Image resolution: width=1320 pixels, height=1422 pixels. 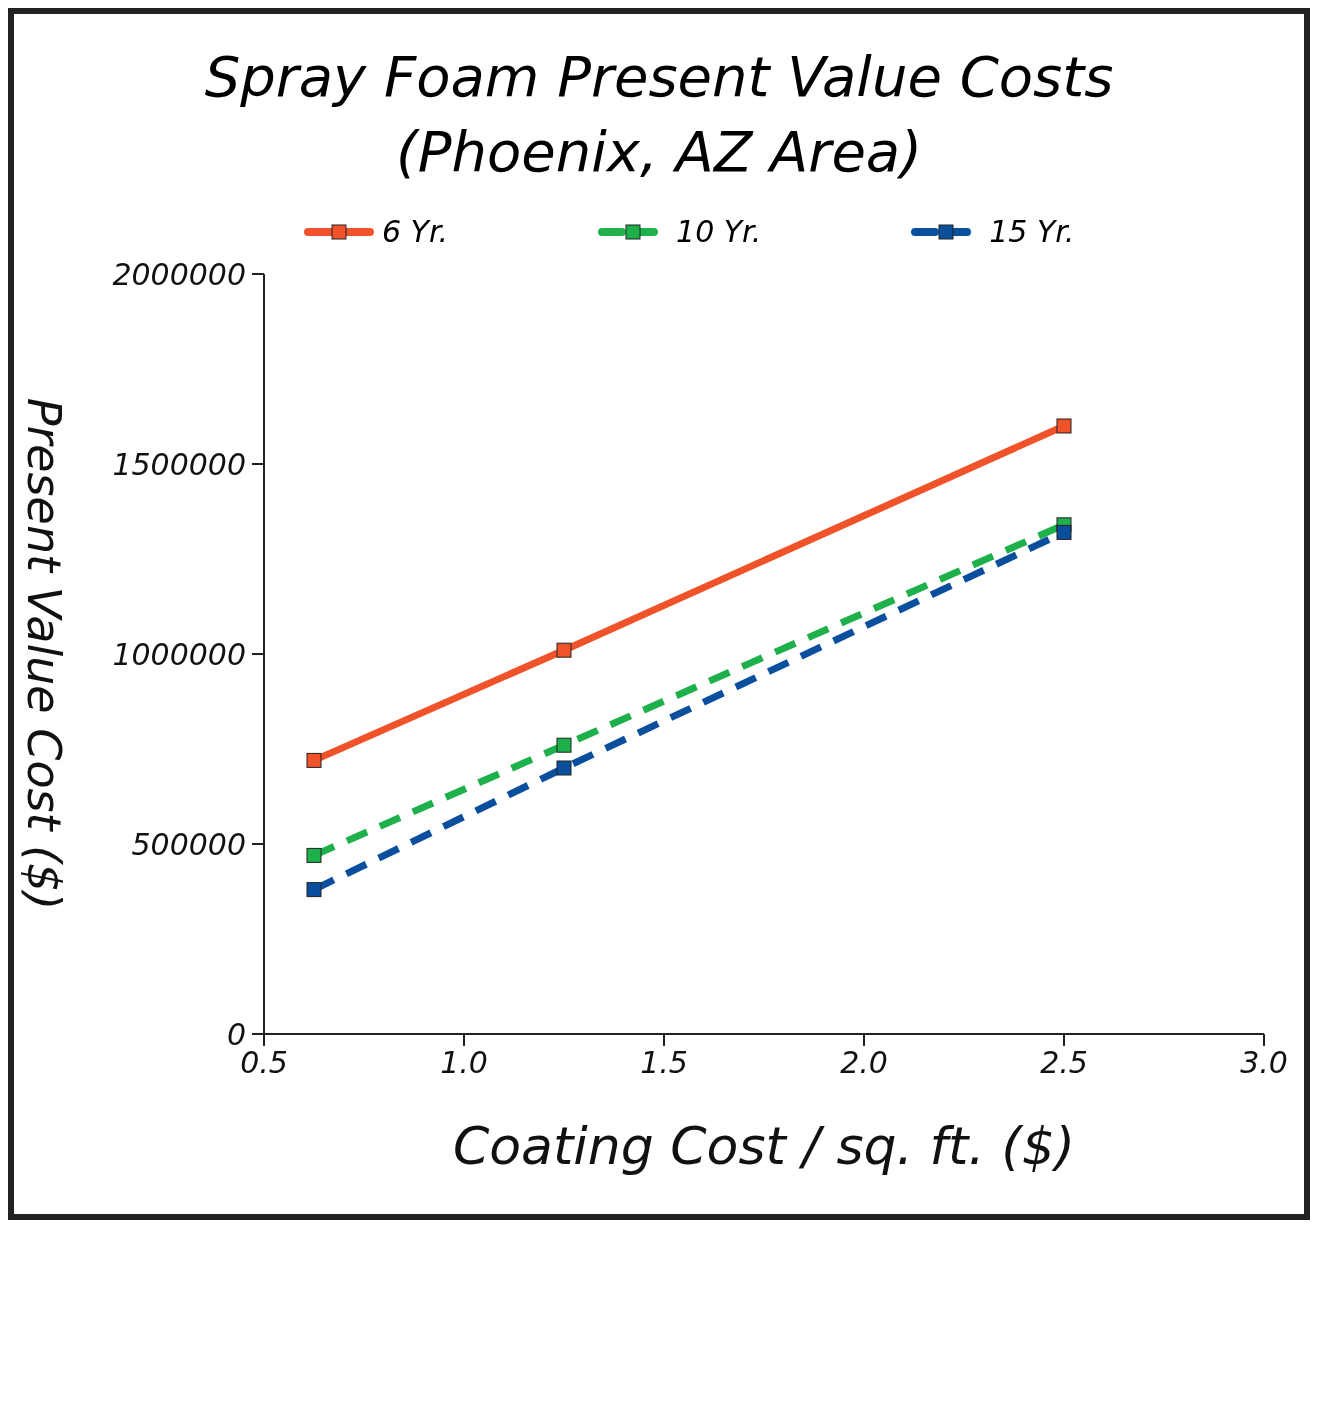 What do you see at coordinates (664, 1063) in the screenshot?
I see `x-tick-label: 1.5` at bounding box center [664, 1063].